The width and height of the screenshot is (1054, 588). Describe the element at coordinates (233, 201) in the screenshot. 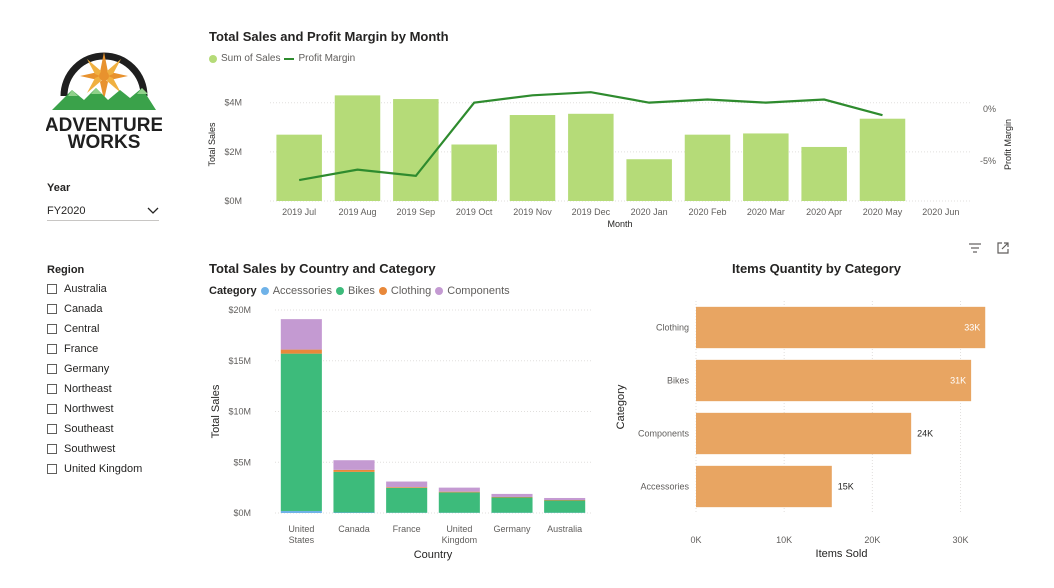

I see `y-tick-label: $0M` at that location.